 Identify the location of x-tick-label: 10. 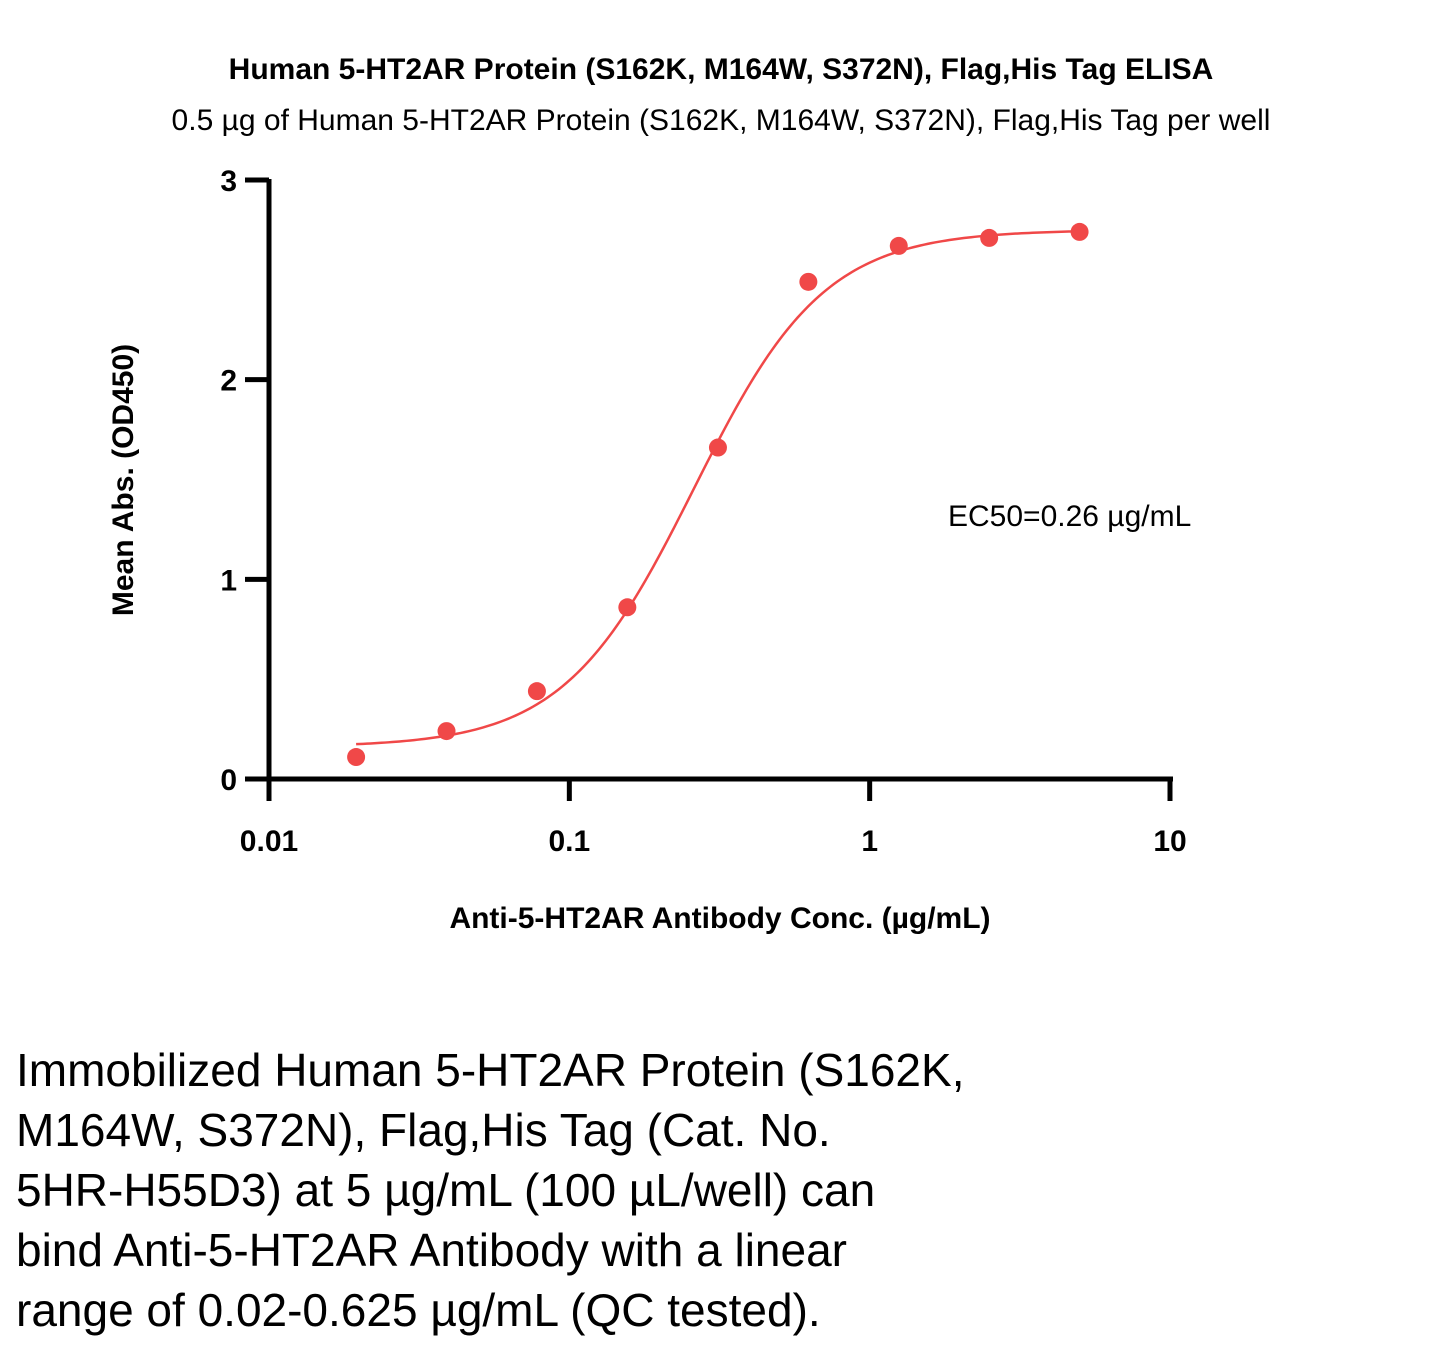
(1169, 841).